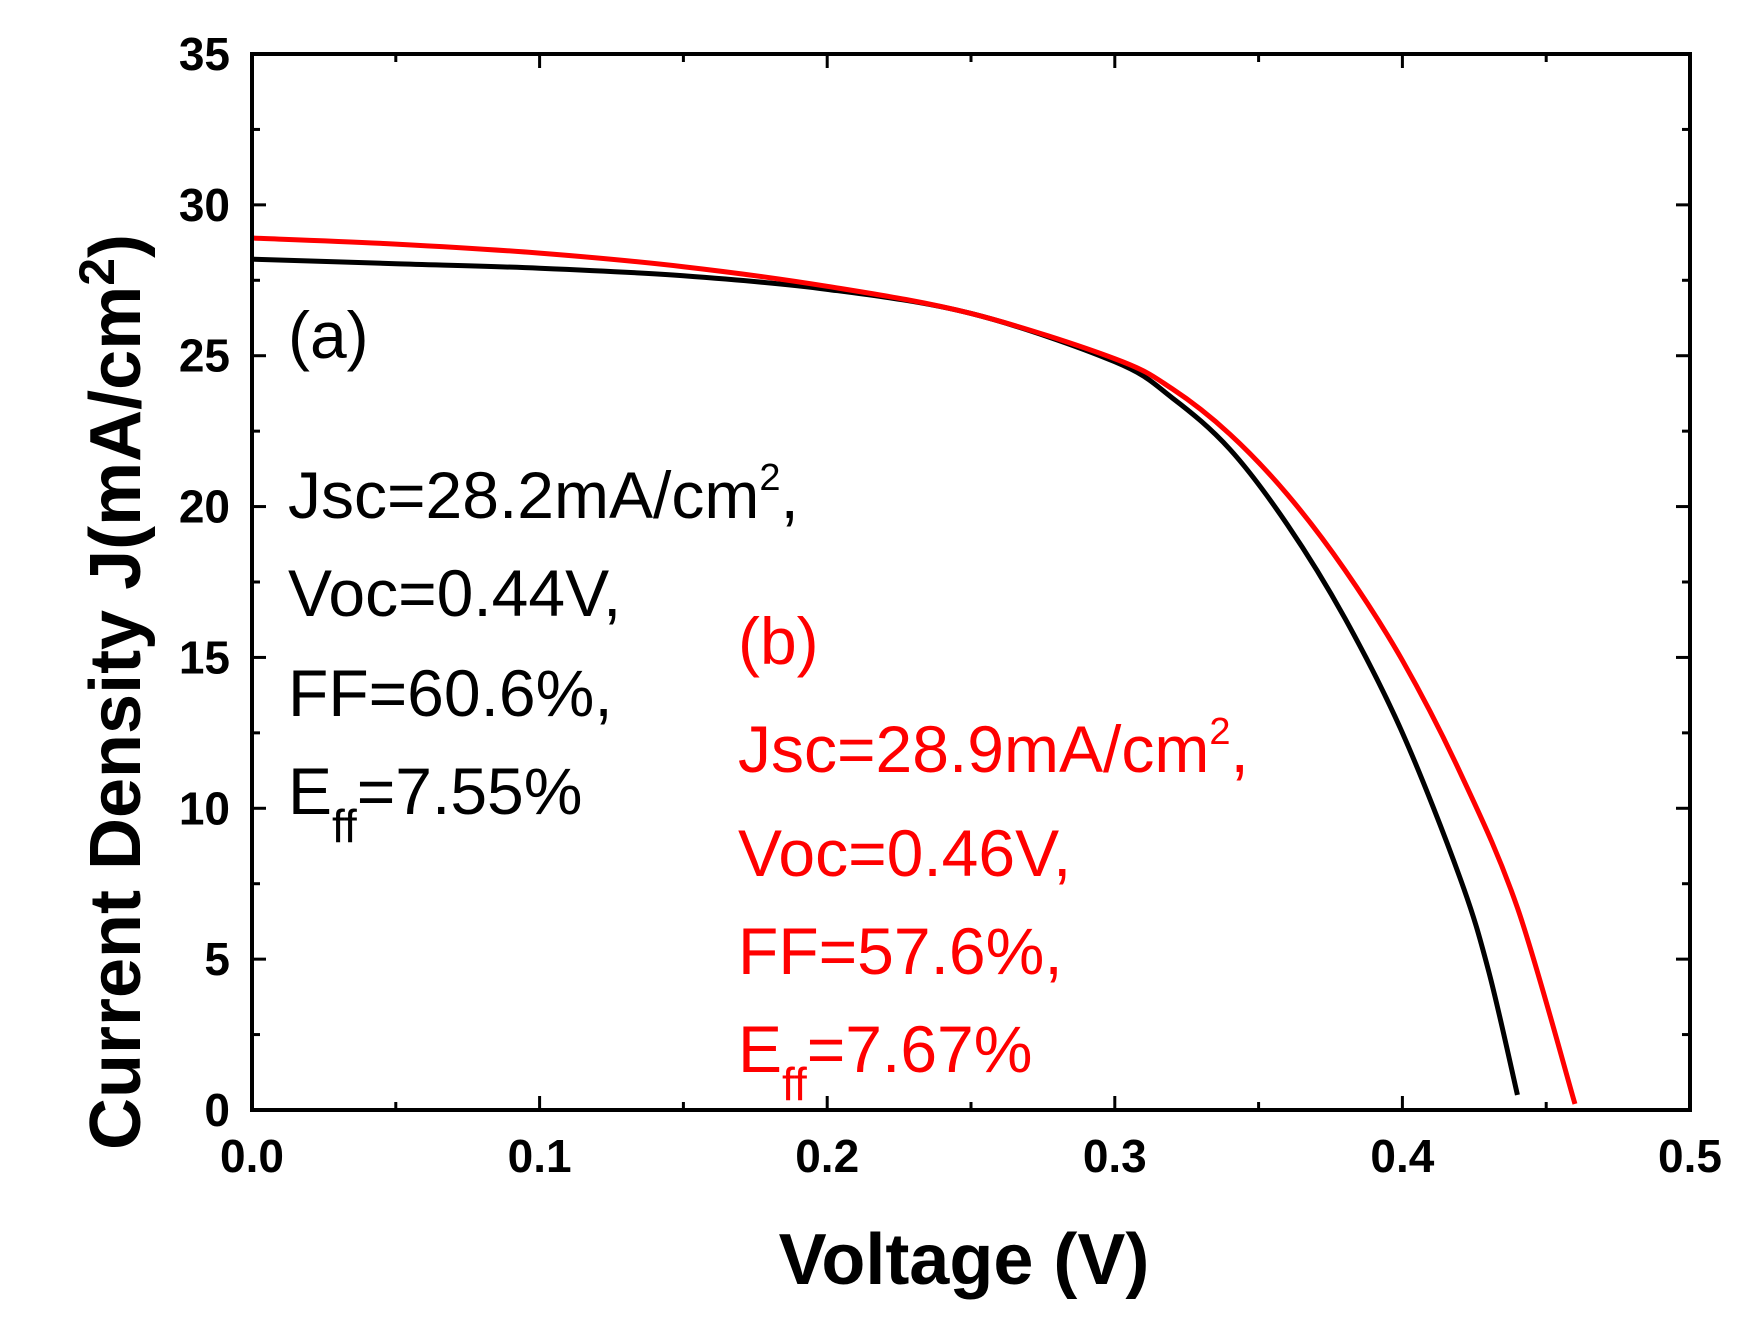 The height and width of the screenshot is (1320, 1744). What do you see at coordinates (789, 495) in the screenshot?
I see `annotation-a-jsc-tail: ,` at bounding box center [789, 495].